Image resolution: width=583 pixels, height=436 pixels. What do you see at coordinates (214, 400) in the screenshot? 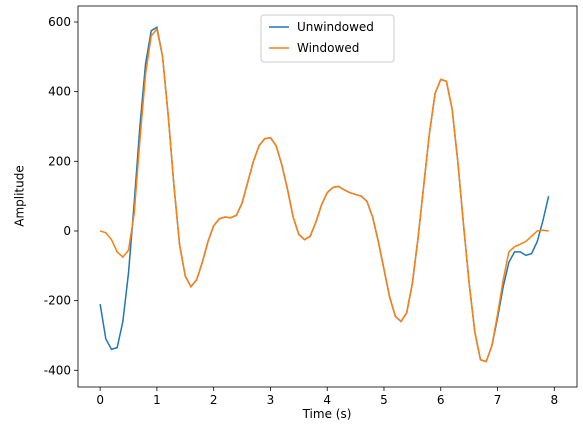
I see `x-tick-label: 2` at bounding box center [214, 400].